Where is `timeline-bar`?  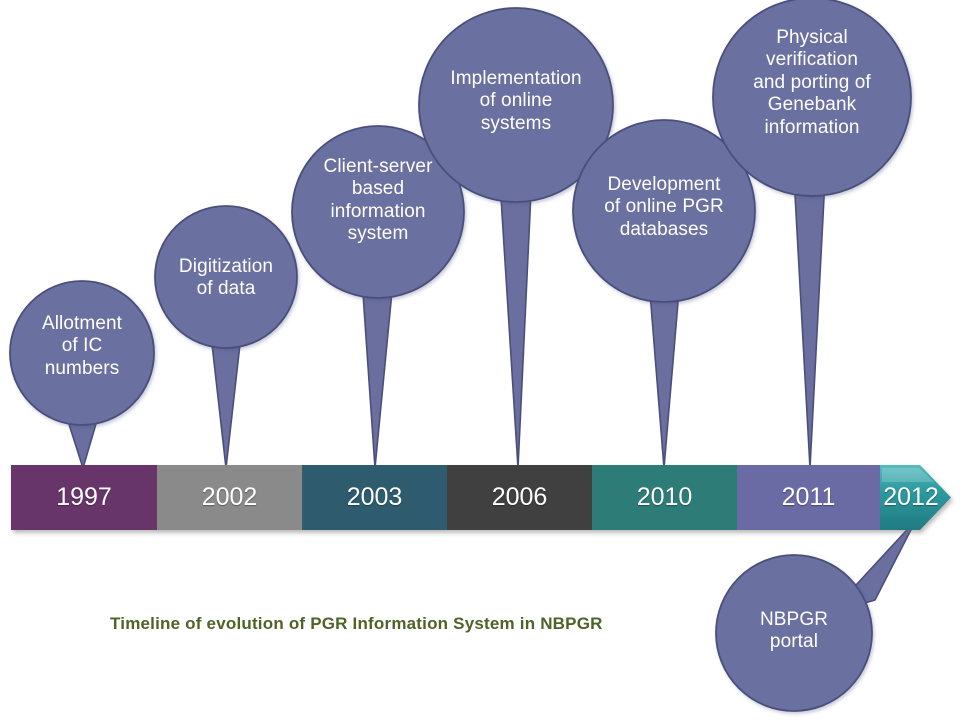
timeline-bar is located at coordinates (481, 497).